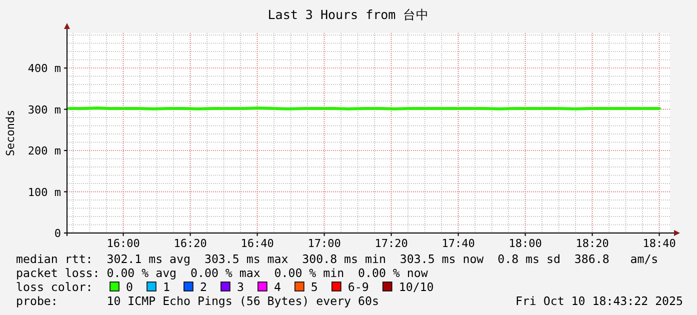 The width and height of the screenshot is (697, 315). I want to click on y-tick-label: 400 m, so click(45, 69).